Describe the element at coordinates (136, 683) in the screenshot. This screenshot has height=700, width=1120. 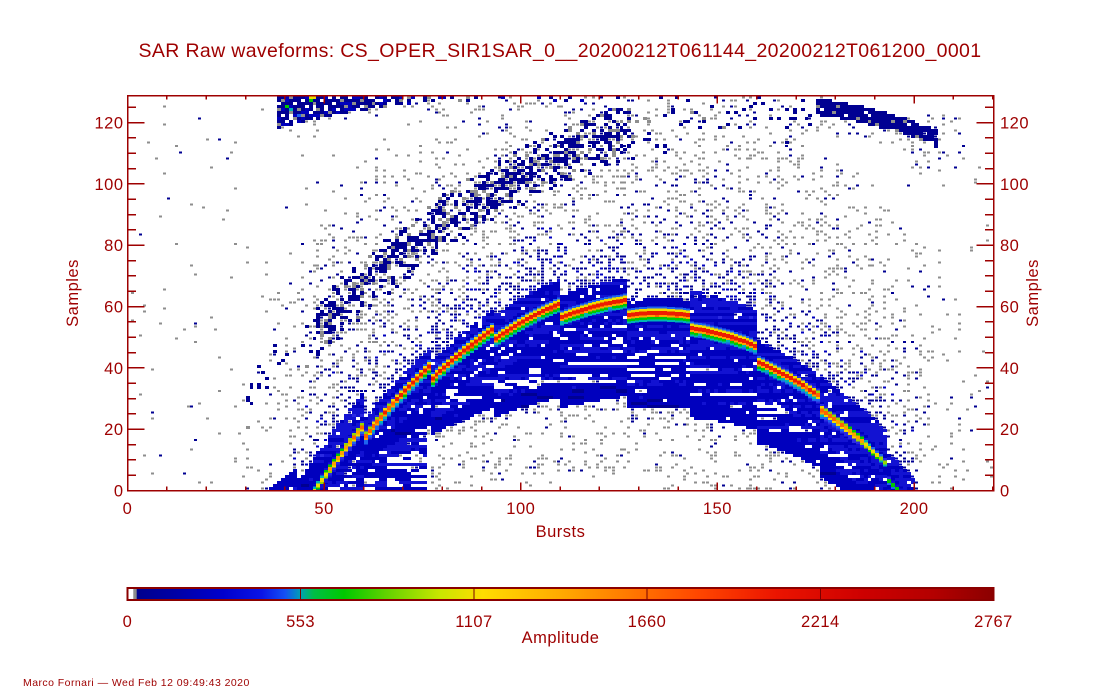
I see `svg-text:Marco Fornari — Wed Feb 12 09:: Marco Fornari — Wed Feb 12 09:49:43 2020` at that location.